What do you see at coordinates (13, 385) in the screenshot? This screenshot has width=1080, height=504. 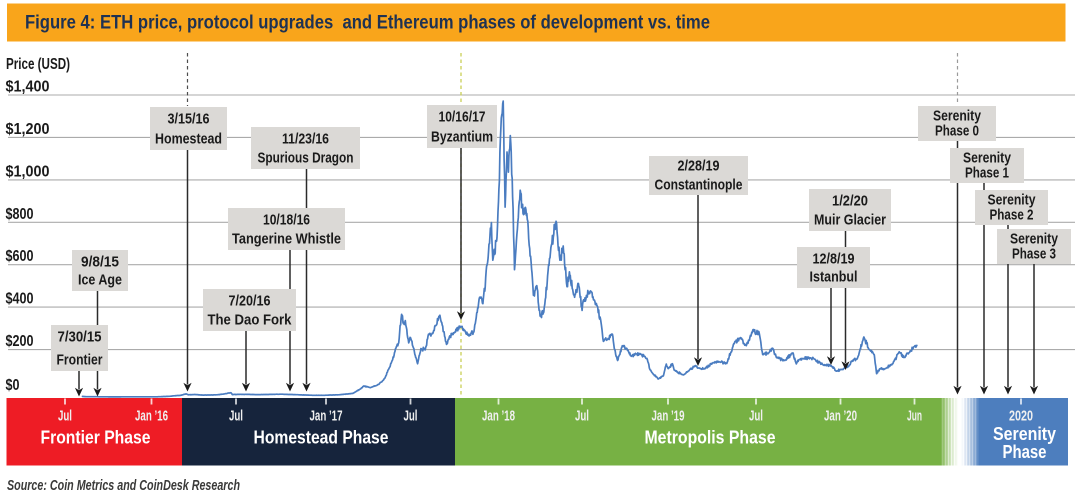 I see `svg-text: $0` at bounding box center [13, 385].